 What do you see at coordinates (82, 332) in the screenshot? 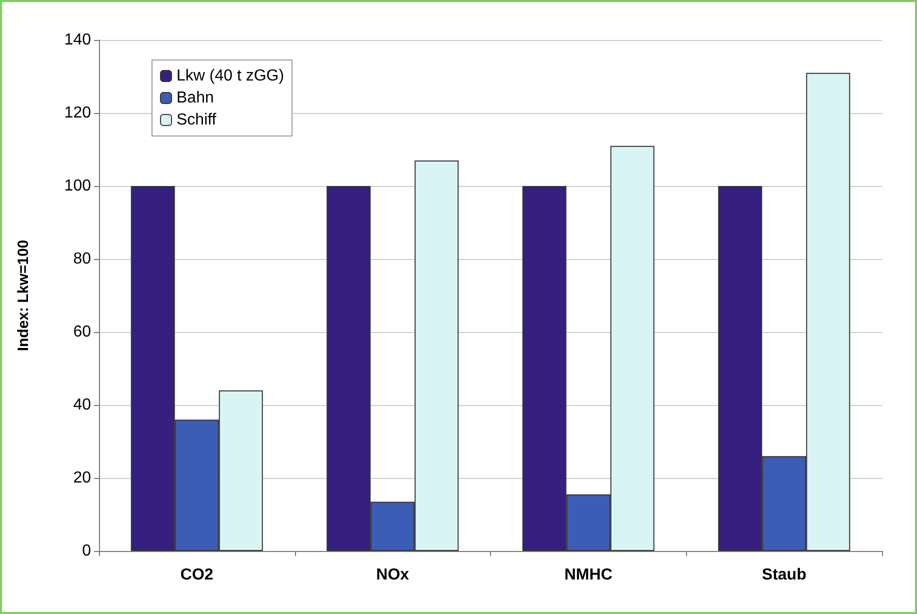
I see `y-tick-label: 60` at bounding box center [82, 332].